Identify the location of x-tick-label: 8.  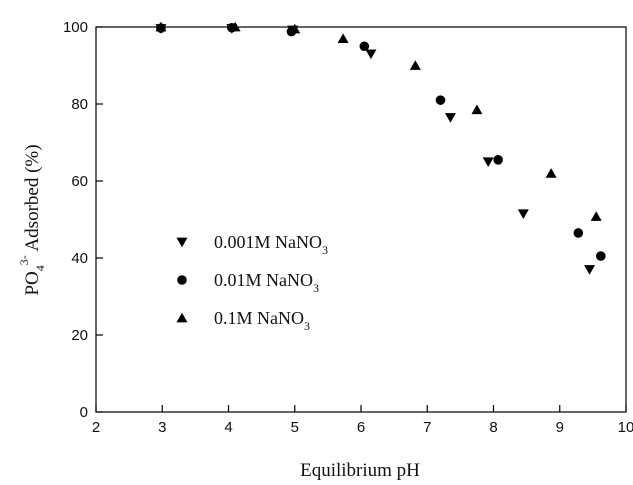
(493, 427).